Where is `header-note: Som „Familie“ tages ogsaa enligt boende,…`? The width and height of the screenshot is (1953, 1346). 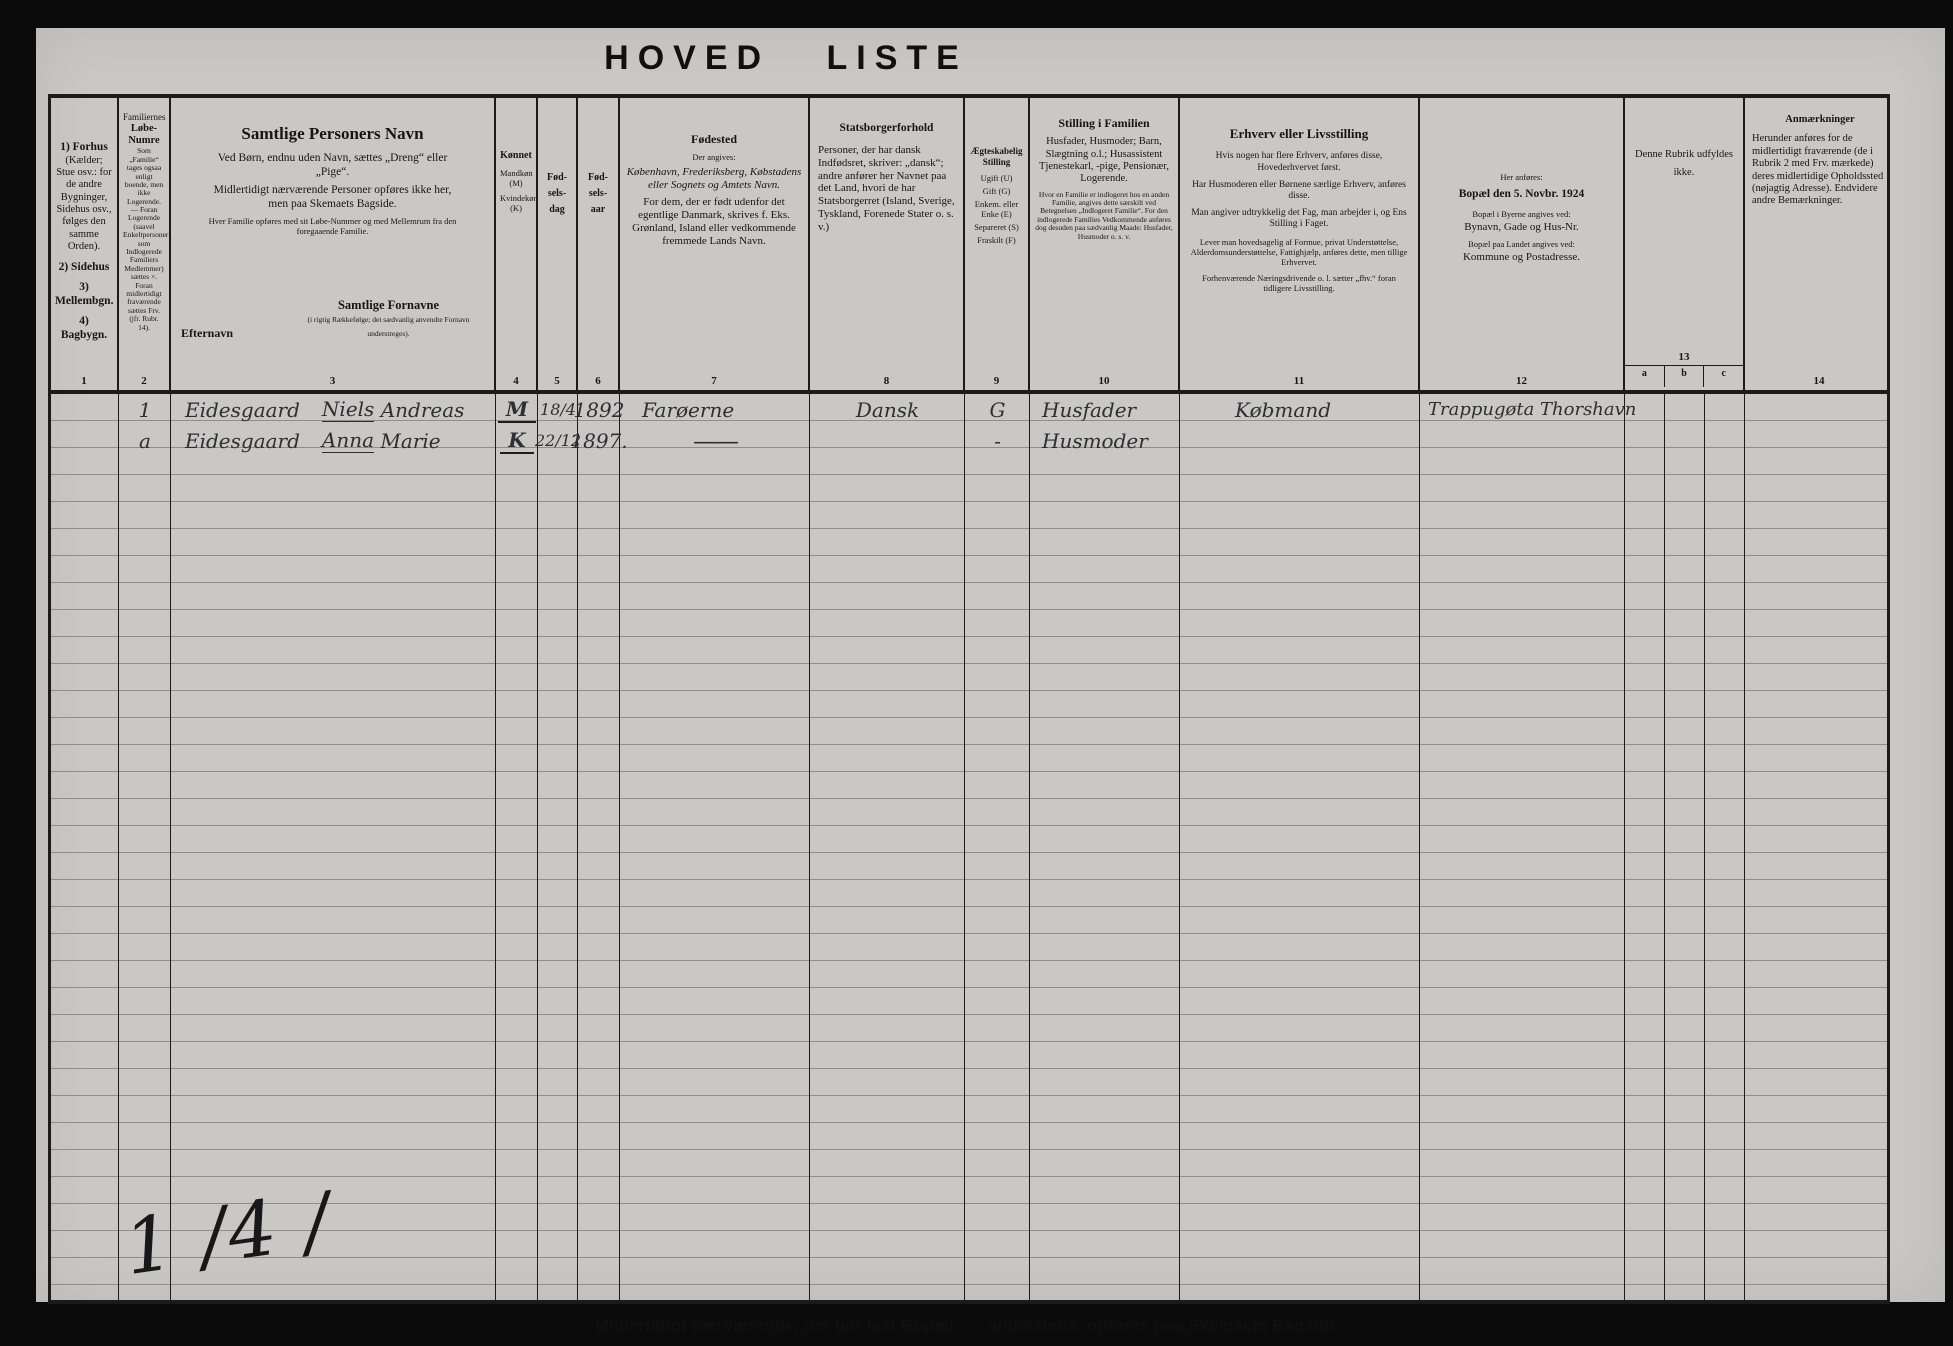
header-note: Som „Familie“ tages ogsaa enligt boende,… is located at coordinates (146, 239).